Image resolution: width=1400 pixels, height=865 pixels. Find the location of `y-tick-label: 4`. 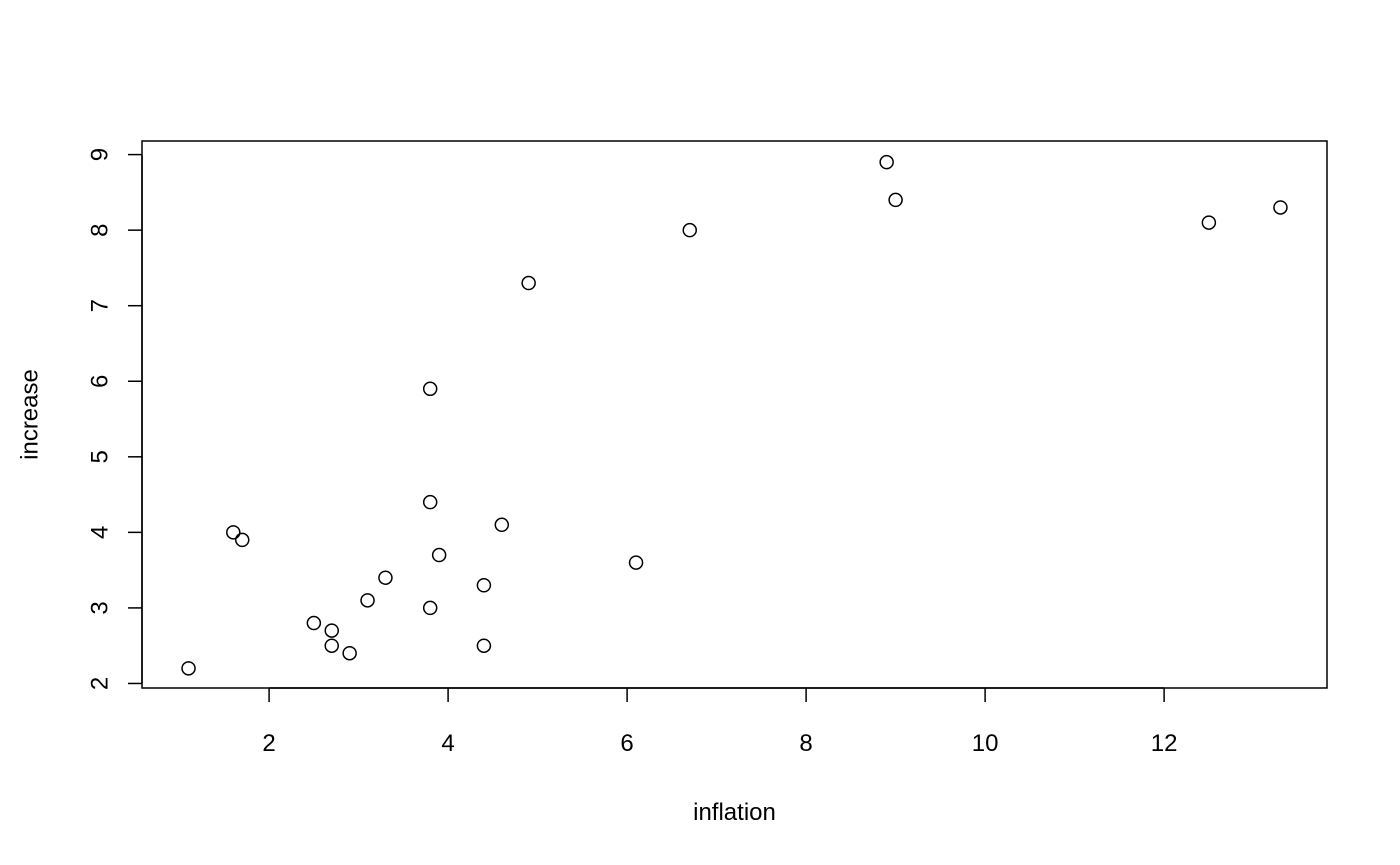

y-tick-label: 4 is located at coordinates (100, 532).